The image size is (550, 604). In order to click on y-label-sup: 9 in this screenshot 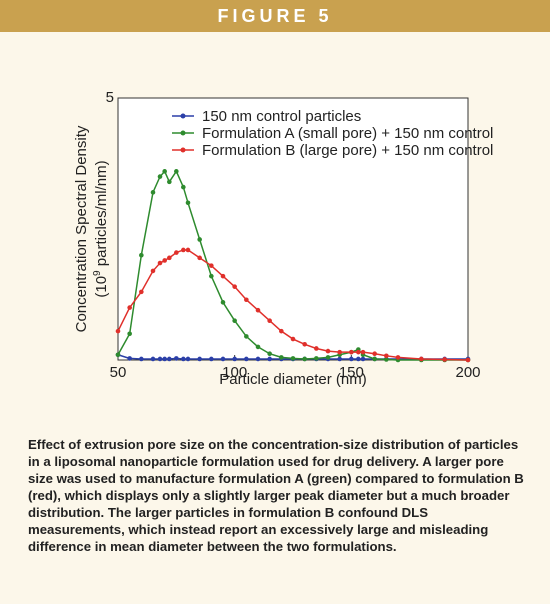, I will do `click(97, 273)`.